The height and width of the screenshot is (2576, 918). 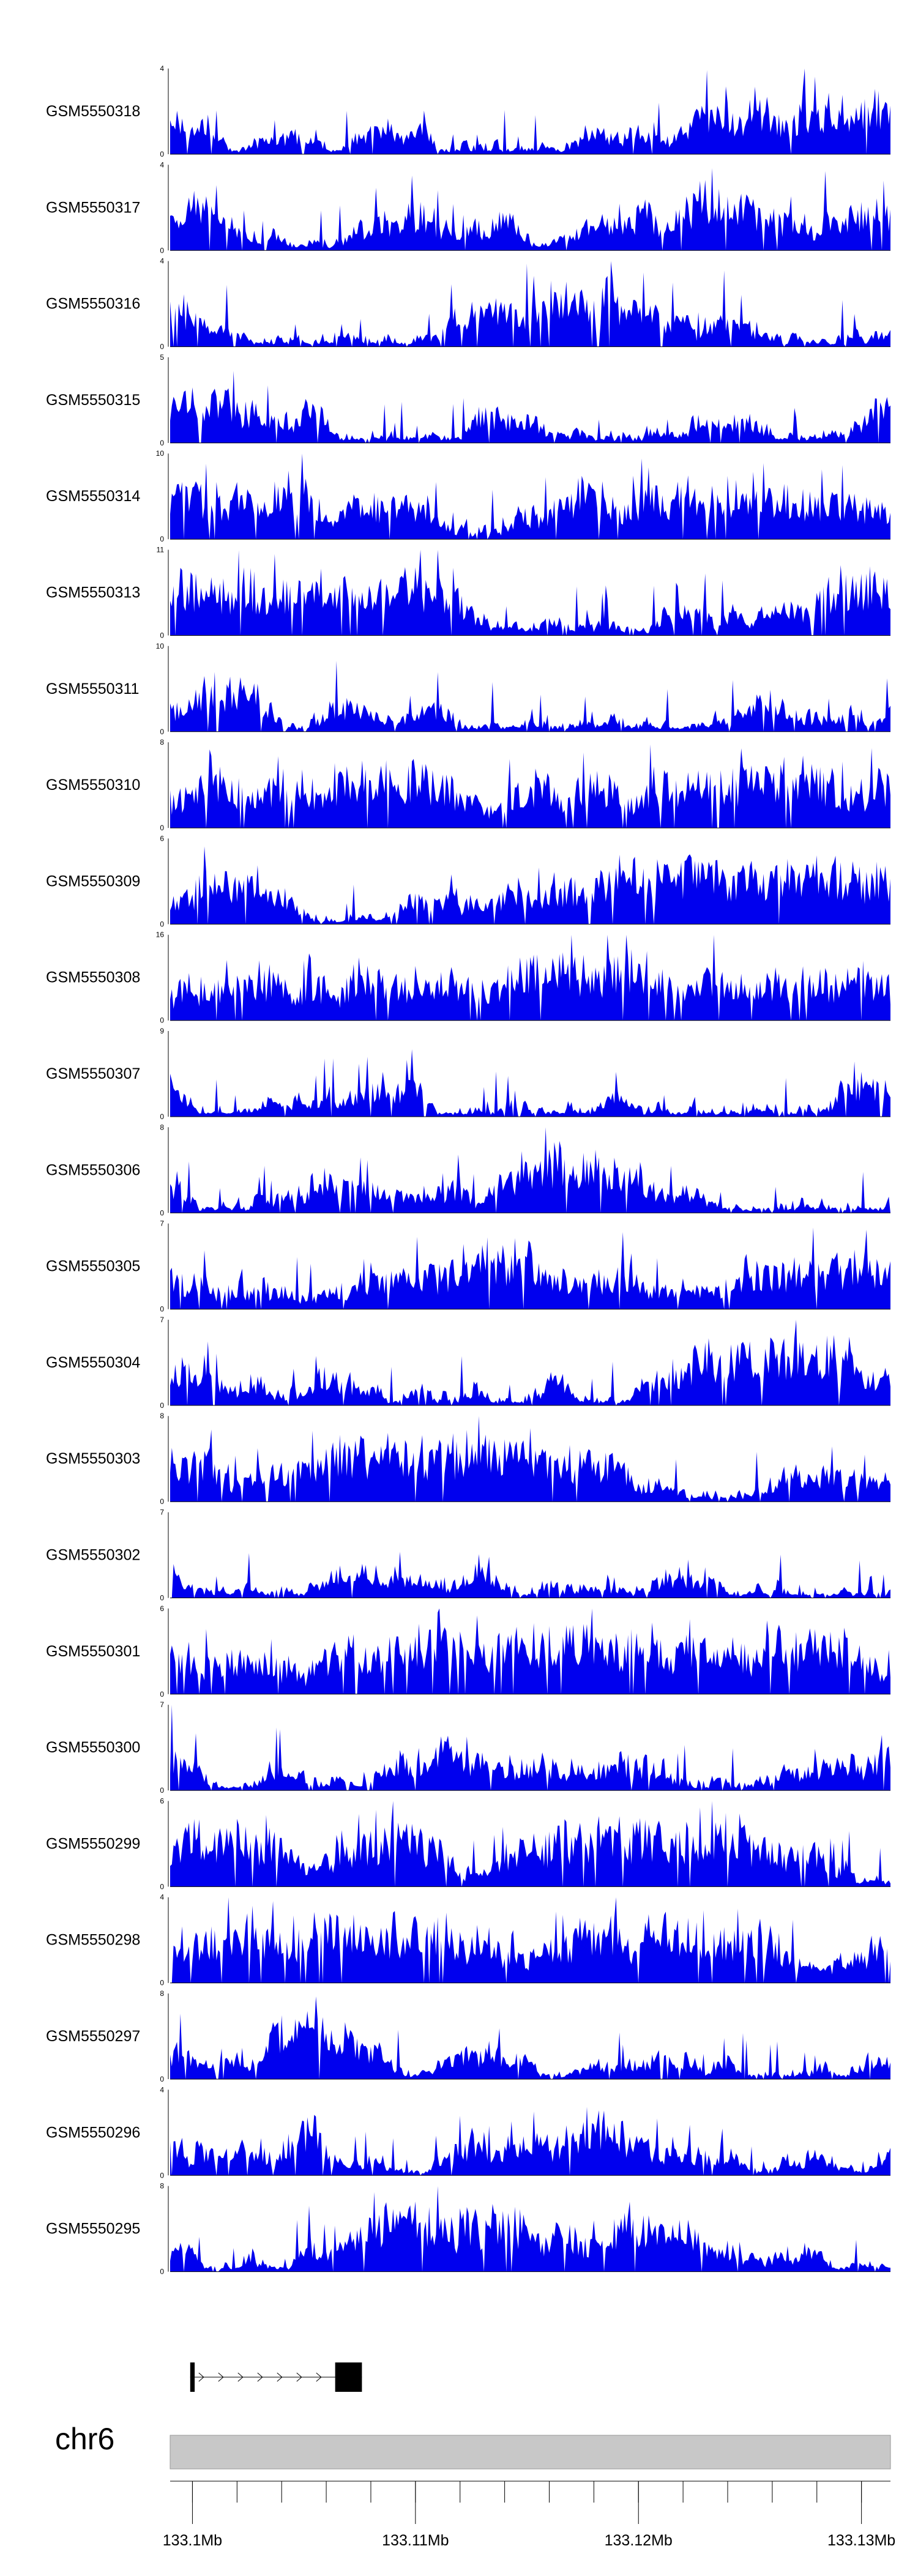 What do you see at coordinates (93, 1555) in the screenshot?
I see `track-label: GSM5550302` at bounding box center [93, 1555].